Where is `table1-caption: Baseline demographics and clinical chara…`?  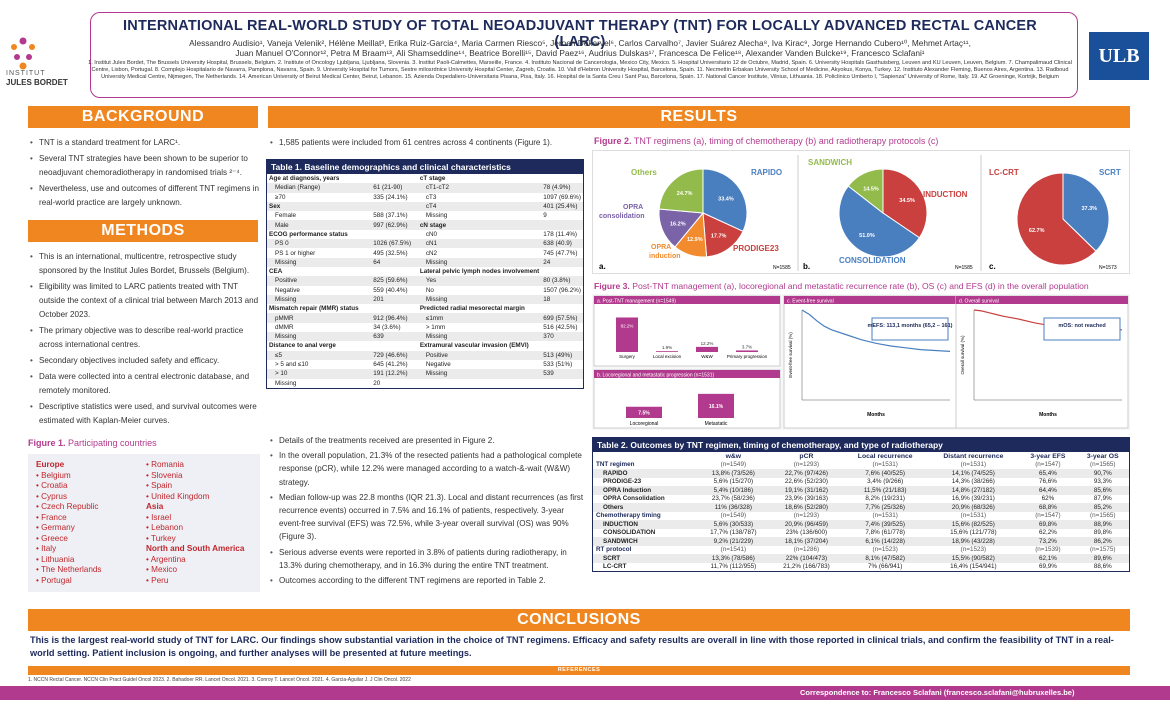 table1-caption: Baseline demographics and clinical chara… is located at coordinates (407, 167).